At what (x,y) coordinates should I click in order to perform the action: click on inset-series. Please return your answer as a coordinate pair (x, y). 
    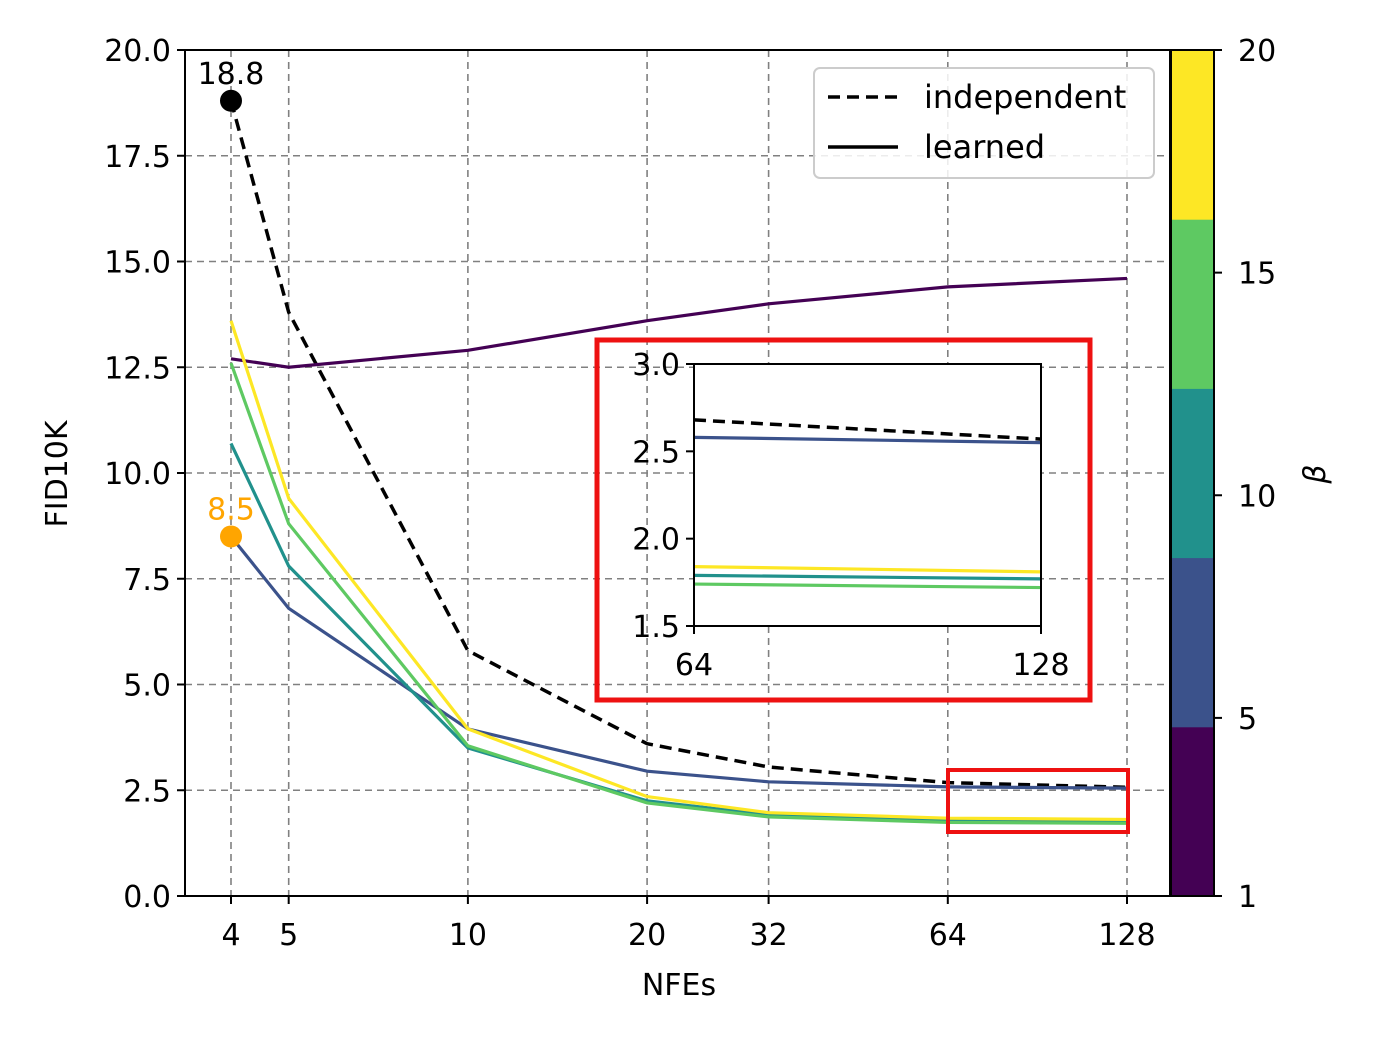
    Looking at the image, I should click on (867, 504).